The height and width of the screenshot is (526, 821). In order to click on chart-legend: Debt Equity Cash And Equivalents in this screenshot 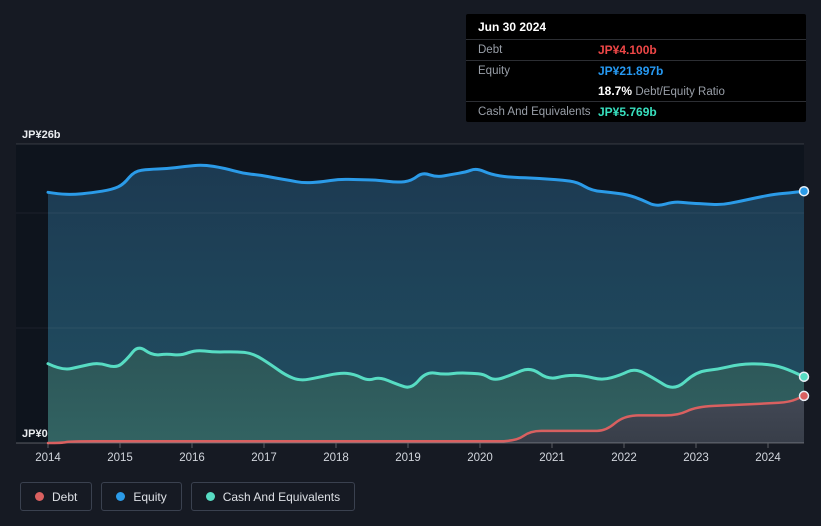, I will do `click(188, 496)`.